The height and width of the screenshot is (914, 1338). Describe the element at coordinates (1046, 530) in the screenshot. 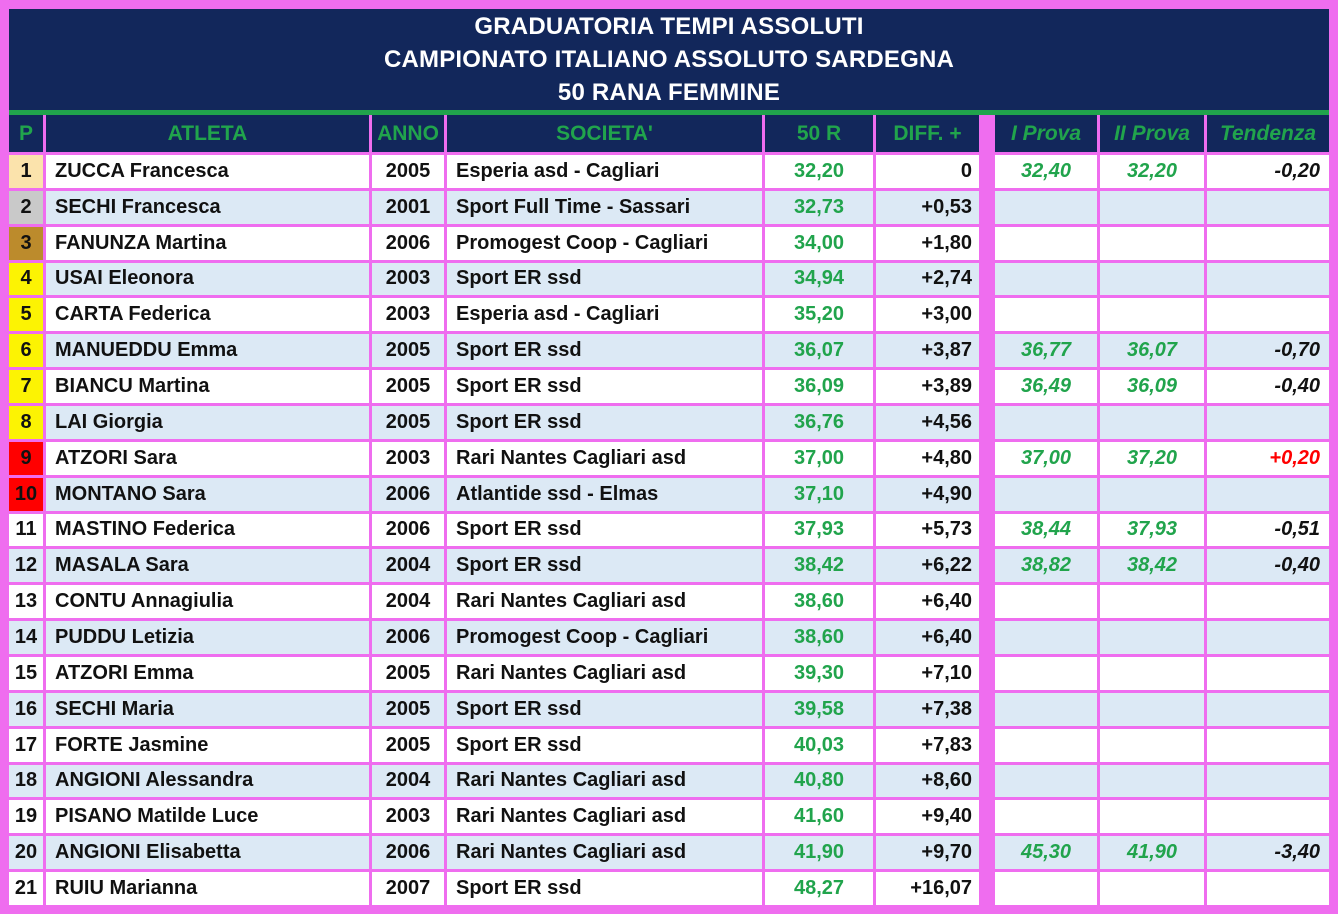

I see `prova1-cell: 38,44` at that location.